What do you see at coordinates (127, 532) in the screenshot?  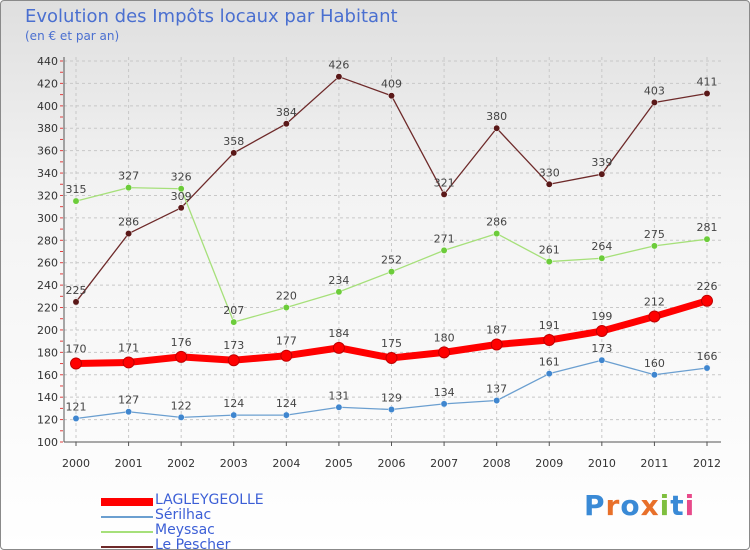 I see `legend-swatch` at bounding box center [127, 532].